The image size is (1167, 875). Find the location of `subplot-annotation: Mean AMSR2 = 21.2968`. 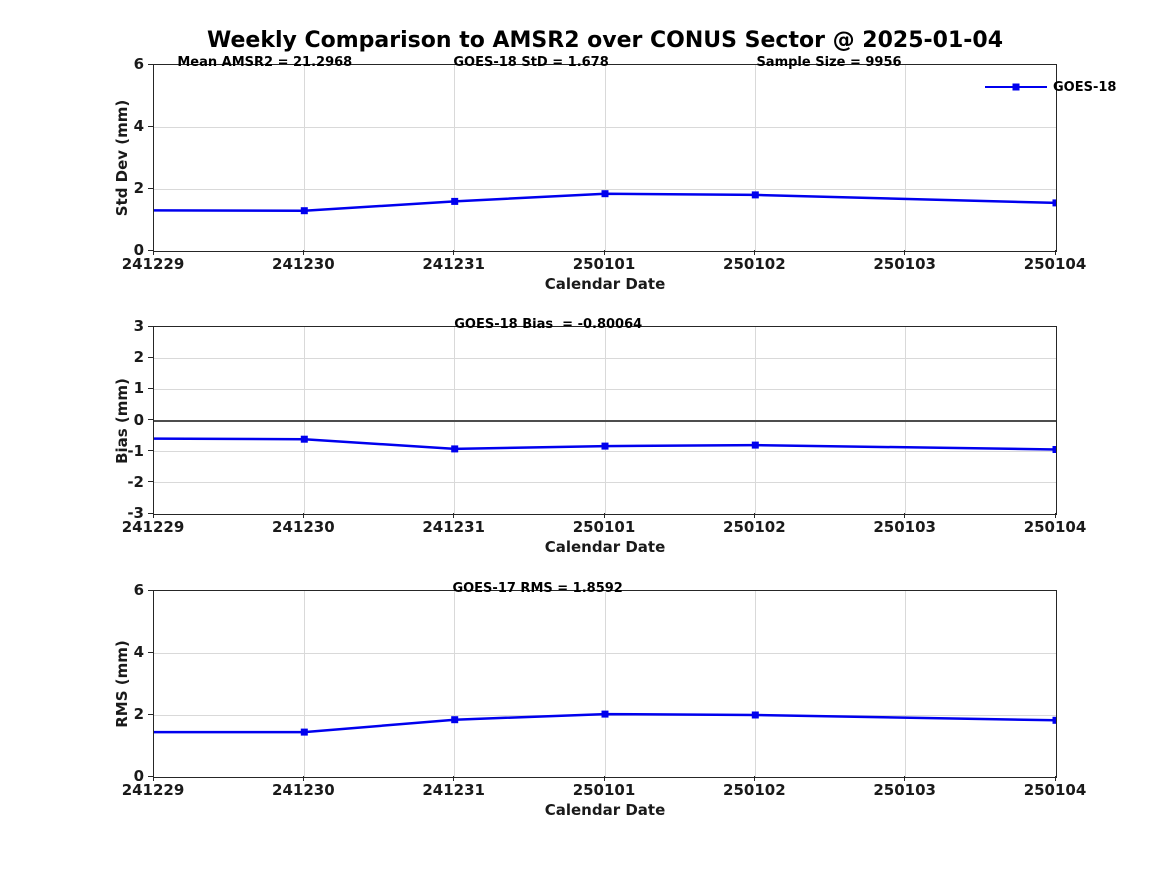

subplot-annotation: Mean AMSR2 = 21.2968 is located at coordinates (265, 62).